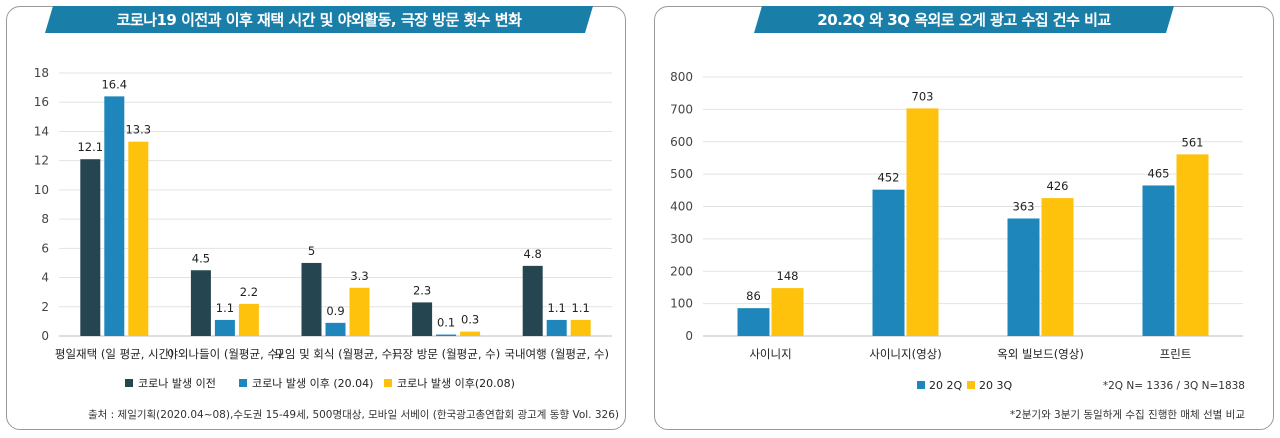  What do you see at coordinates (319, 19) in the screenshot?
I see `left-chart-title: 코로나19 이전과 이후 재택 시간 및 야외활동, 극장 방문 횟수 변화` at bounding box center [319, 19].